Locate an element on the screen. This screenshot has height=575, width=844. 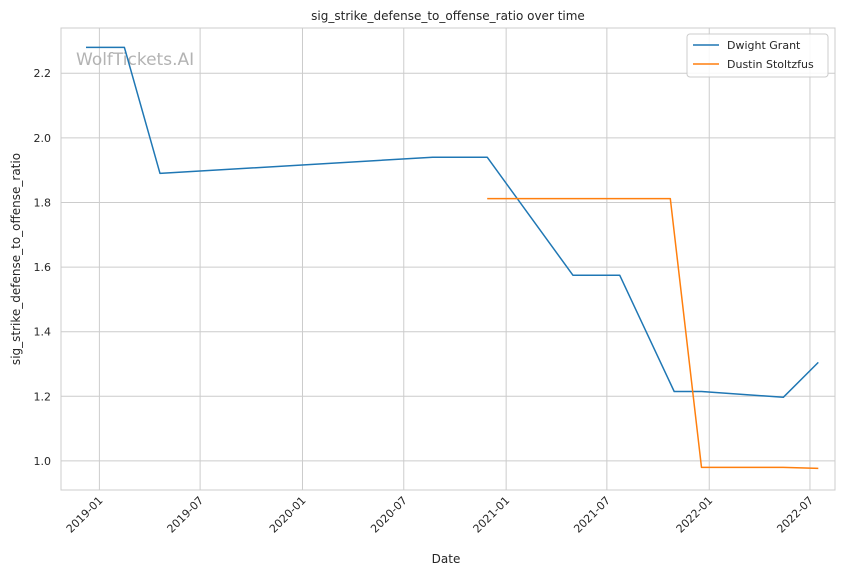
y-axis-label: sig_strike_defense_to_offense_ratio is located at coordinates (16, 259).